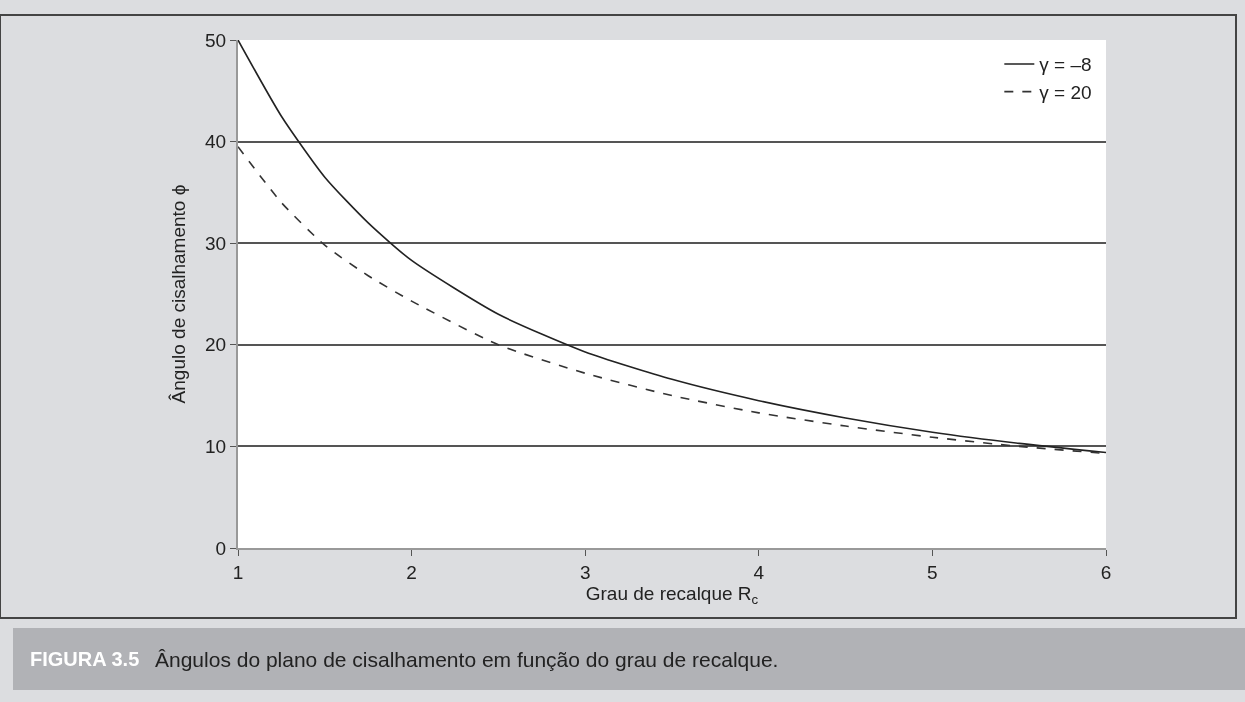 This screenshot has width=1245, height=702. What do you see at coordinates (221, 548) in the screenshot?
I see `y-tick-label: 0` at bounding box center [221, 548].